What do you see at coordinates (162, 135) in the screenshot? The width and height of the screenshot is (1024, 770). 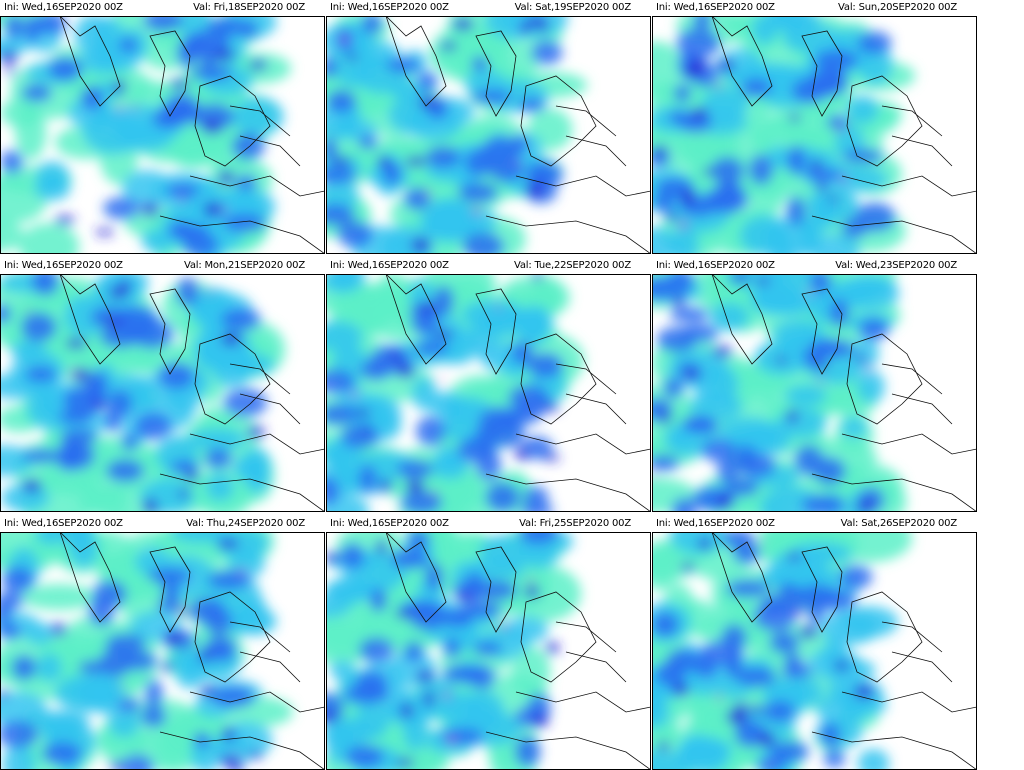 I see `map-frame` at bounding box center [162, 135].